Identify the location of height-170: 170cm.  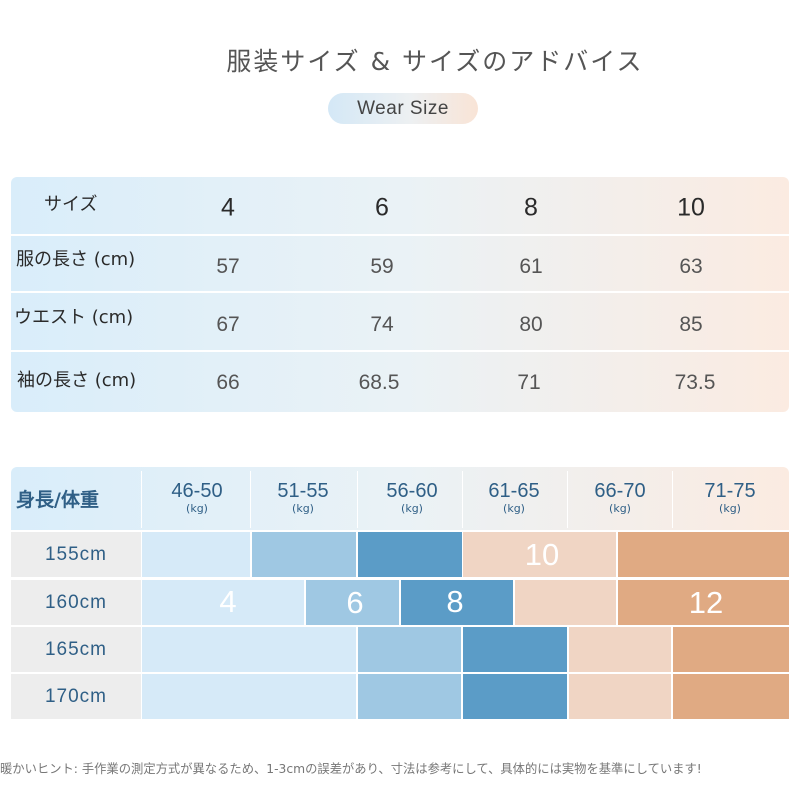
(76, 696).